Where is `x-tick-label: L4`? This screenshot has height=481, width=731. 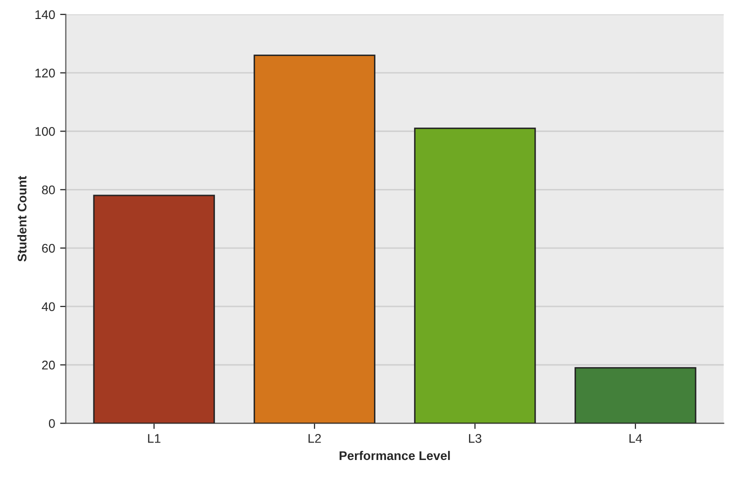
x-tick-label: L4 is located at coordinates (636, 438).